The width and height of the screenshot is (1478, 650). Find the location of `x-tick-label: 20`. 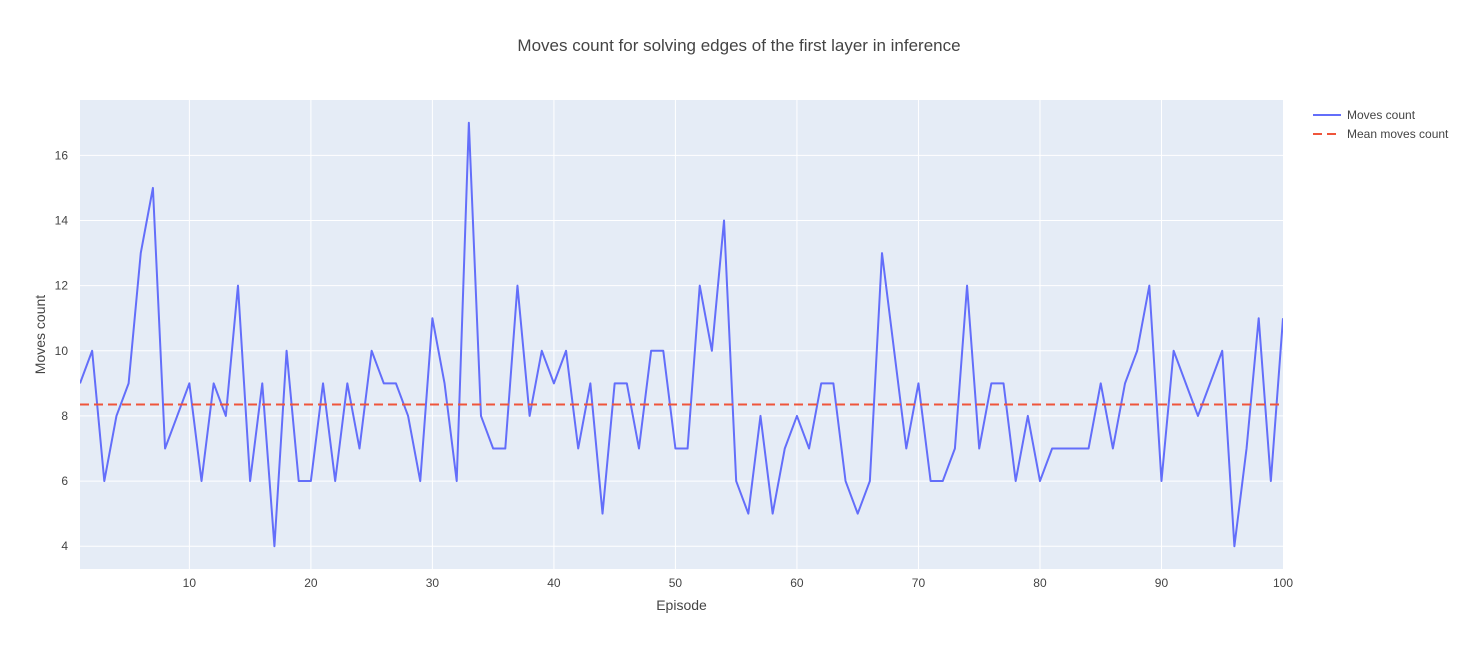

x-tick-label: 20 is located at coordinates (311, 583).